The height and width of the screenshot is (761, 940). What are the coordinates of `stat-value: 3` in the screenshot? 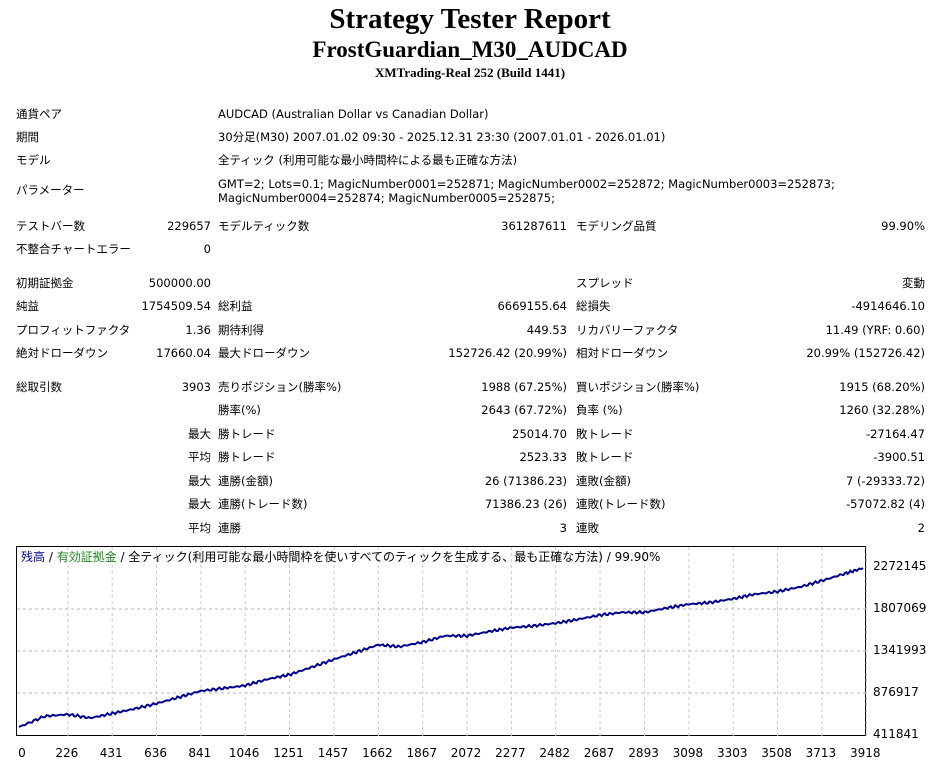 It's located at (563, 528).